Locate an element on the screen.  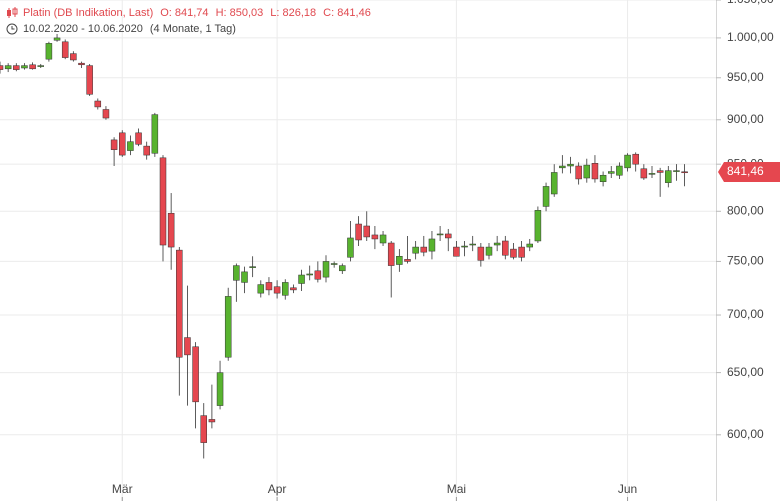
instrument: Platin (DB Indikation, Last) is located at coordinates (88, 13).